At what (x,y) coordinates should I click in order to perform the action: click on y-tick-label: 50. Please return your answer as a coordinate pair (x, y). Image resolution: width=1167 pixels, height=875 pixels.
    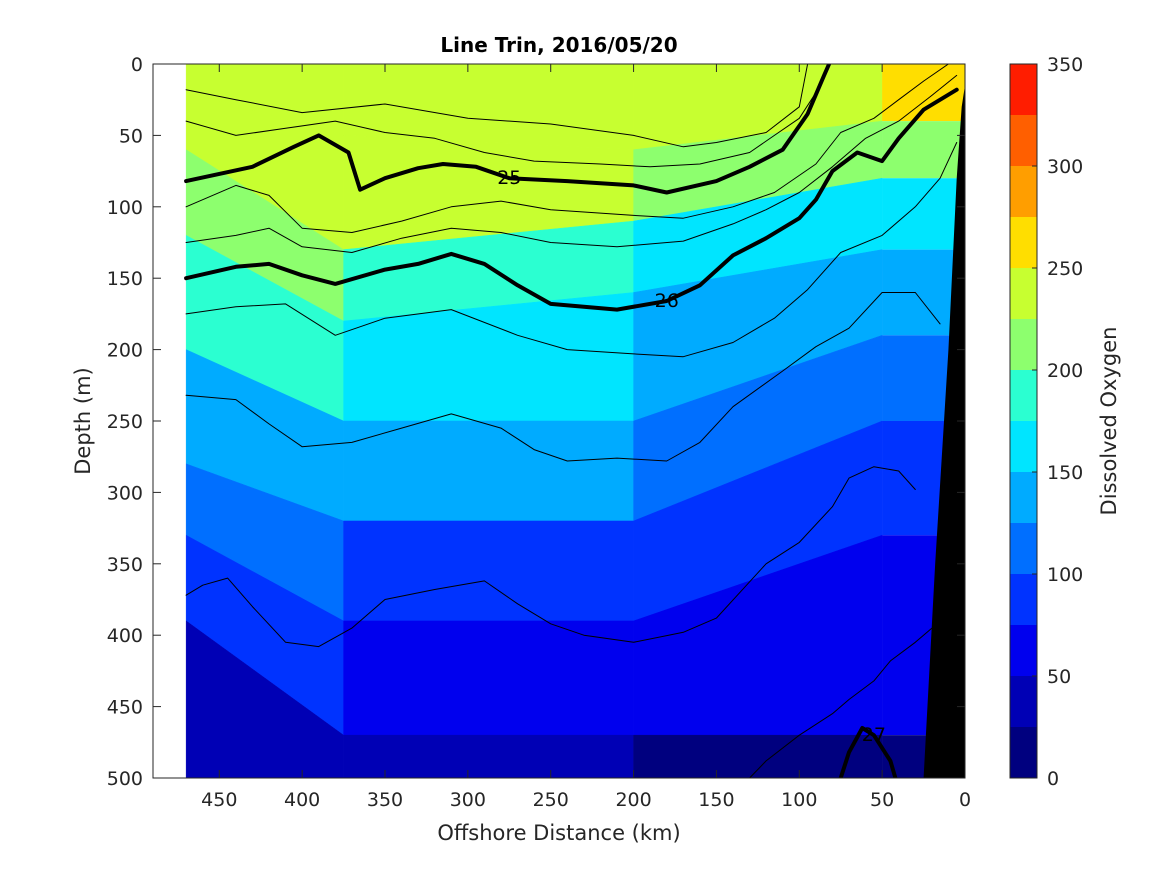
    Looking at the image, I should click on (131, 136).